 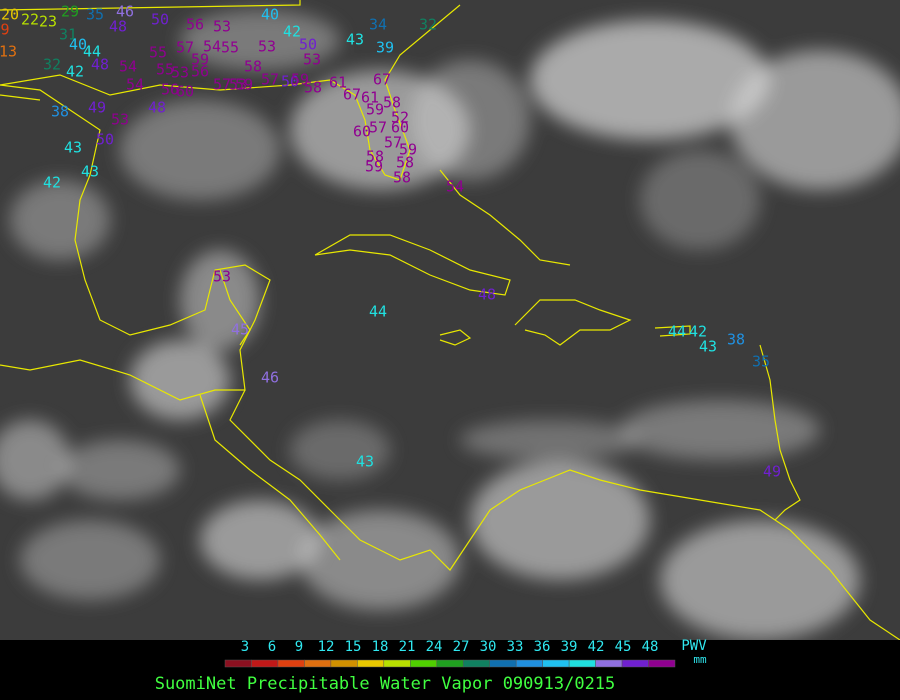 What do you see at coordinates (240, 330) in the screenshot?
I see `station-value: 45` at bounding box center [240, 330].